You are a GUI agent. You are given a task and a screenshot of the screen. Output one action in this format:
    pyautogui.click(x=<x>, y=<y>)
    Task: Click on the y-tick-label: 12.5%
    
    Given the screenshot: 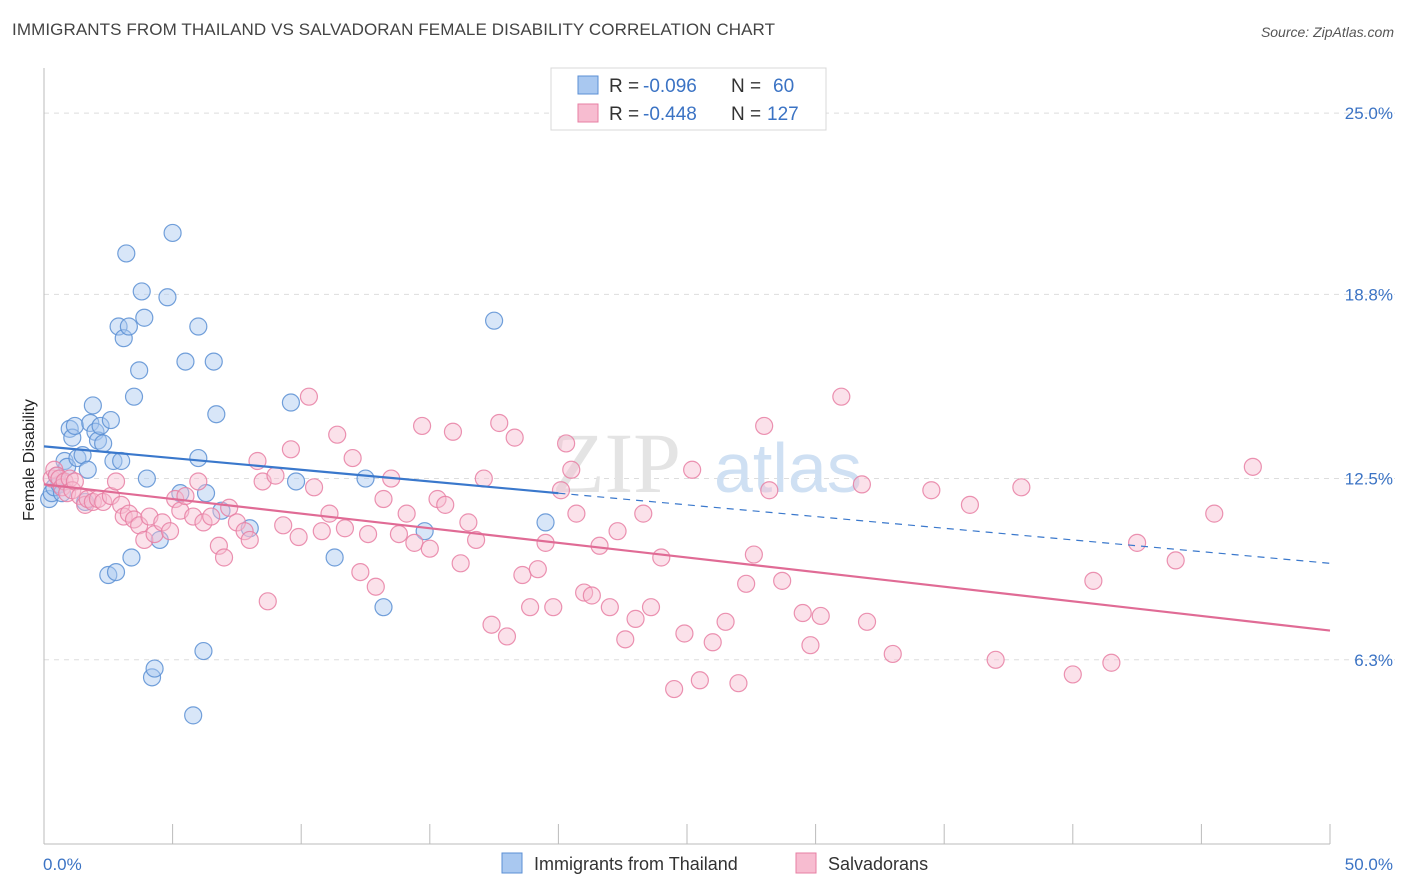 What is the action you would take?
    pyautogui.click(x=1369, y=479)
    